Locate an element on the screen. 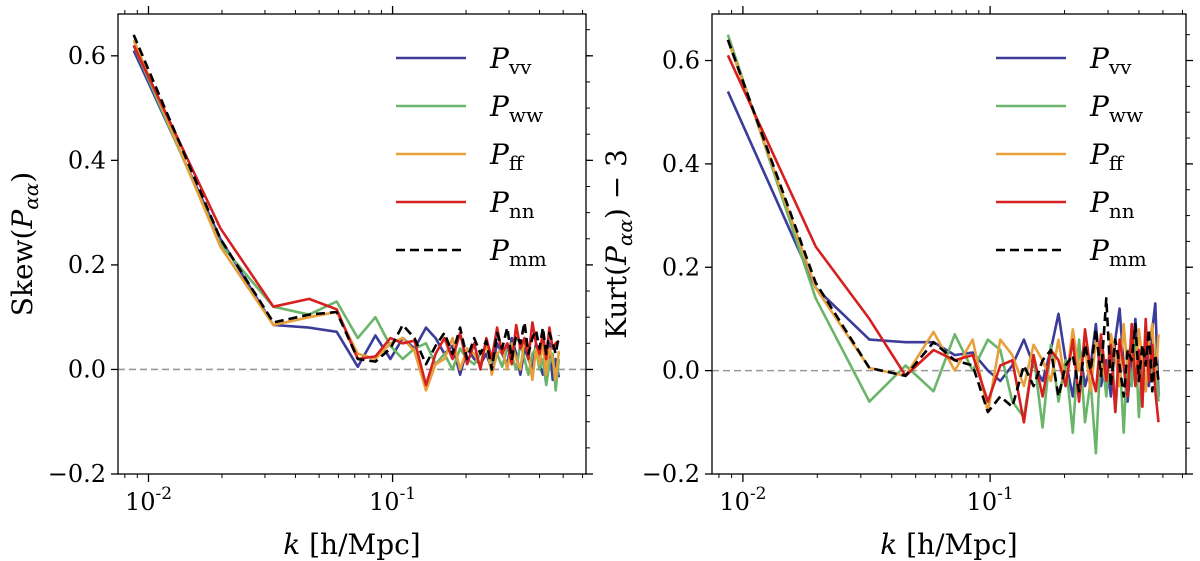 The width and height of the screenshot is (1200, 561). y-axis-label: Skew(Pαα) is located at coordinates (24, 244).